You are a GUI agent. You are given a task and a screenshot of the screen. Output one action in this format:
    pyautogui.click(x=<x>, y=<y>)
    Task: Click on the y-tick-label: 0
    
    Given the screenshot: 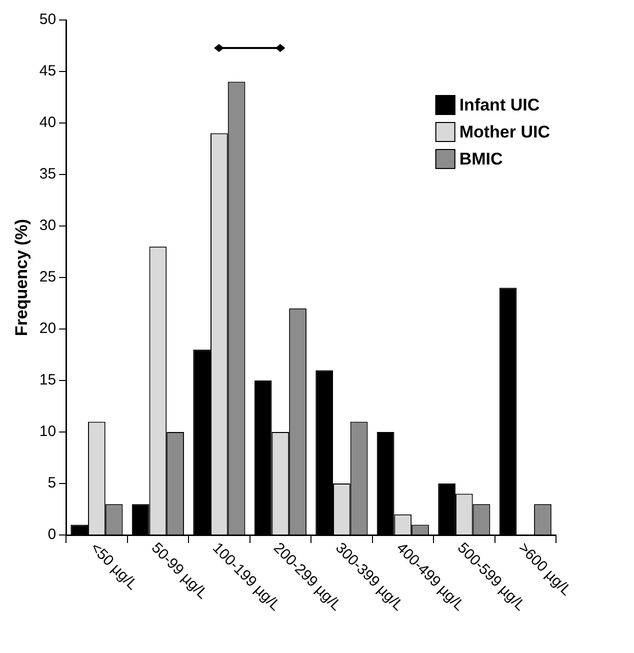 What is the action you would take?
    pyautogui.click(x=52, y=535)
    